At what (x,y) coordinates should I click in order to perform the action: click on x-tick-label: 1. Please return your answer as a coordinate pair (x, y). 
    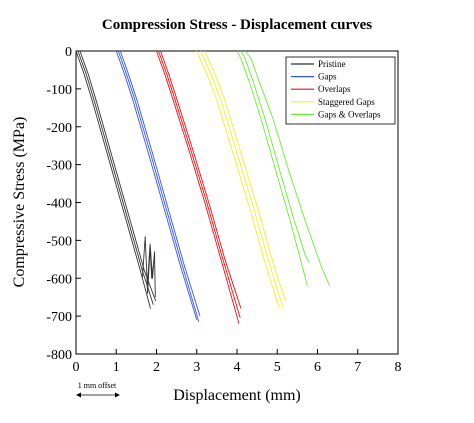
    Looking at the image, I should click on (116, 367).